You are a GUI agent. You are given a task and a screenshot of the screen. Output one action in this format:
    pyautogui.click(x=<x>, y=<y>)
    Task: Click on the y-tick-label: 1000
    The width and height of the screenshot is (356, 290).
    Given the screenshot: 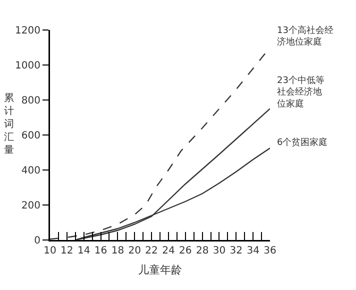 What is the action you would take?
    pyautogui.click(x=27, y=66)
    